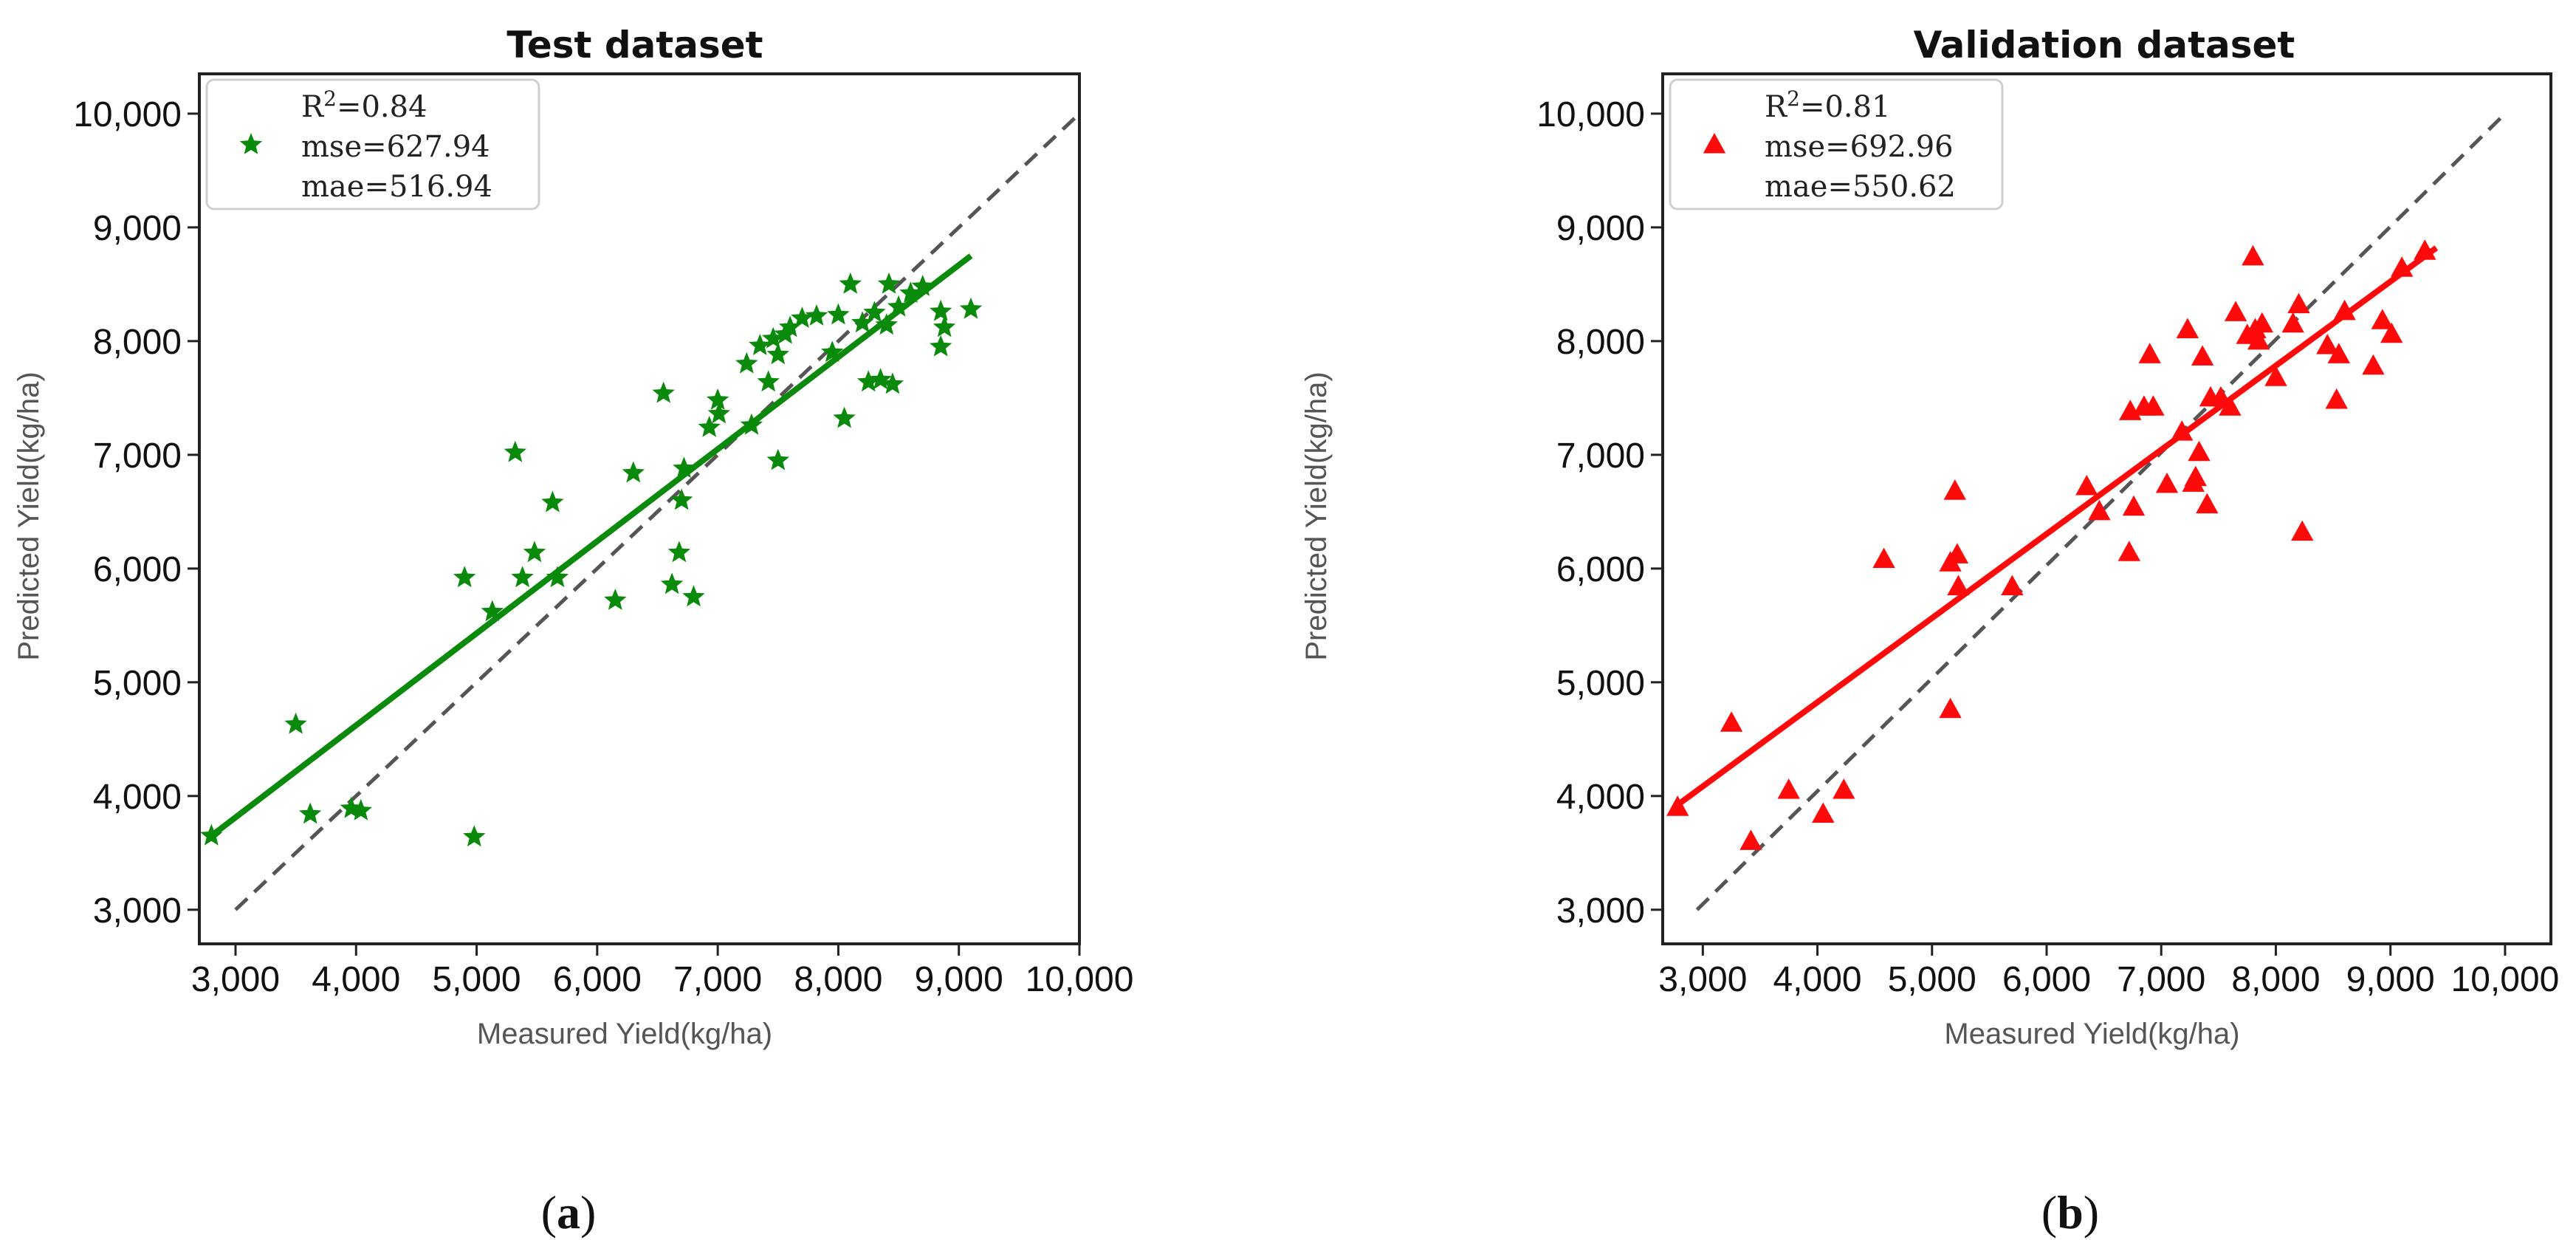  I want to click on x-tick-label: 7,000, so click(2161, 979).